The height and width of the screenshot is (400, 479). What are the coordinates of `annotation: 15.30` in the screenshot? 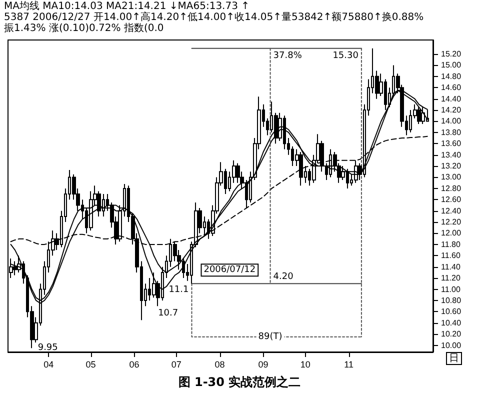 It's located at (345, 55).